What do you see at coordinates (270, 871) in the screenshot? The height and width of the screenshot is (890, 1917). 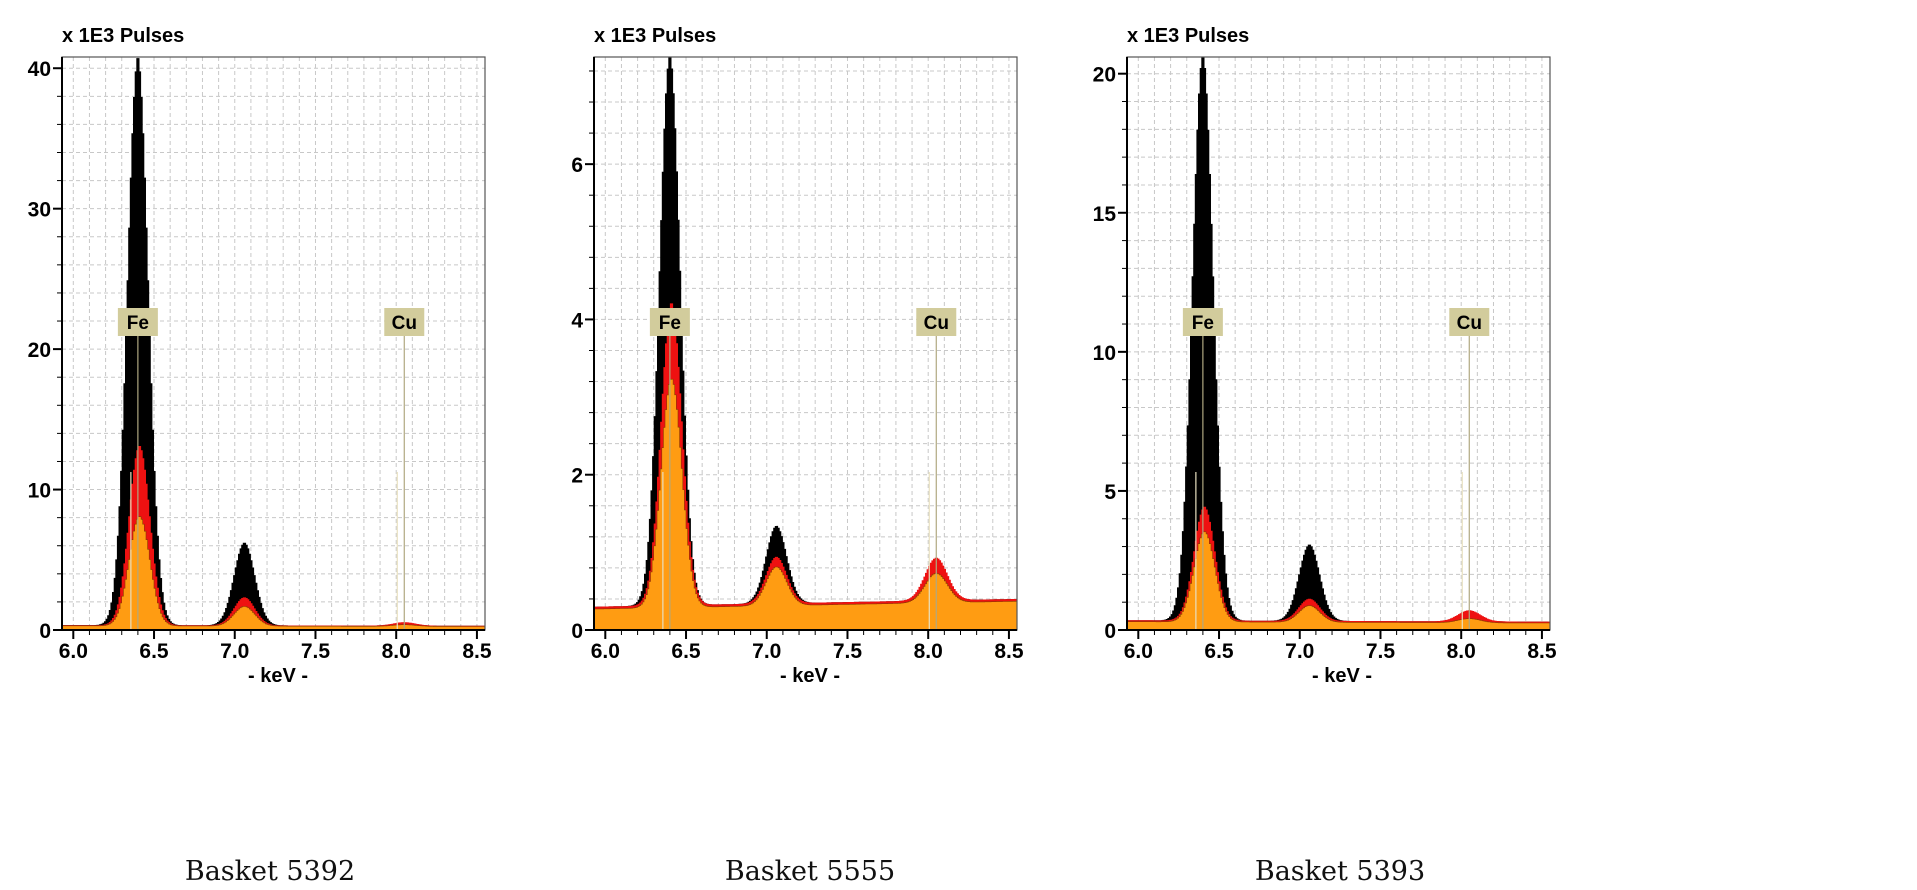 I see `chart-caption: Basket 5392` at bounding box center [270, 871].